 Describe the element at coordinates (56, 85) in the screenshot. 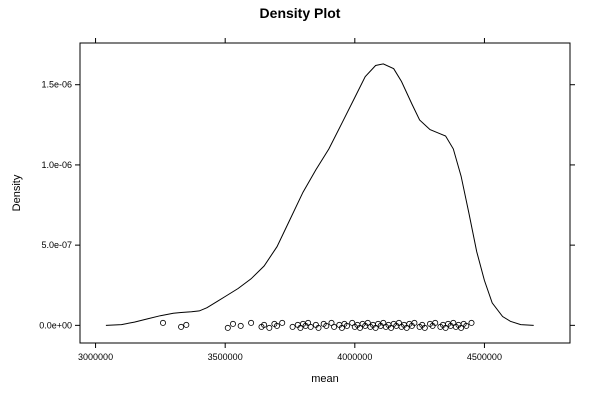

I see `y-tick-label: 1.5e-06` at that location.